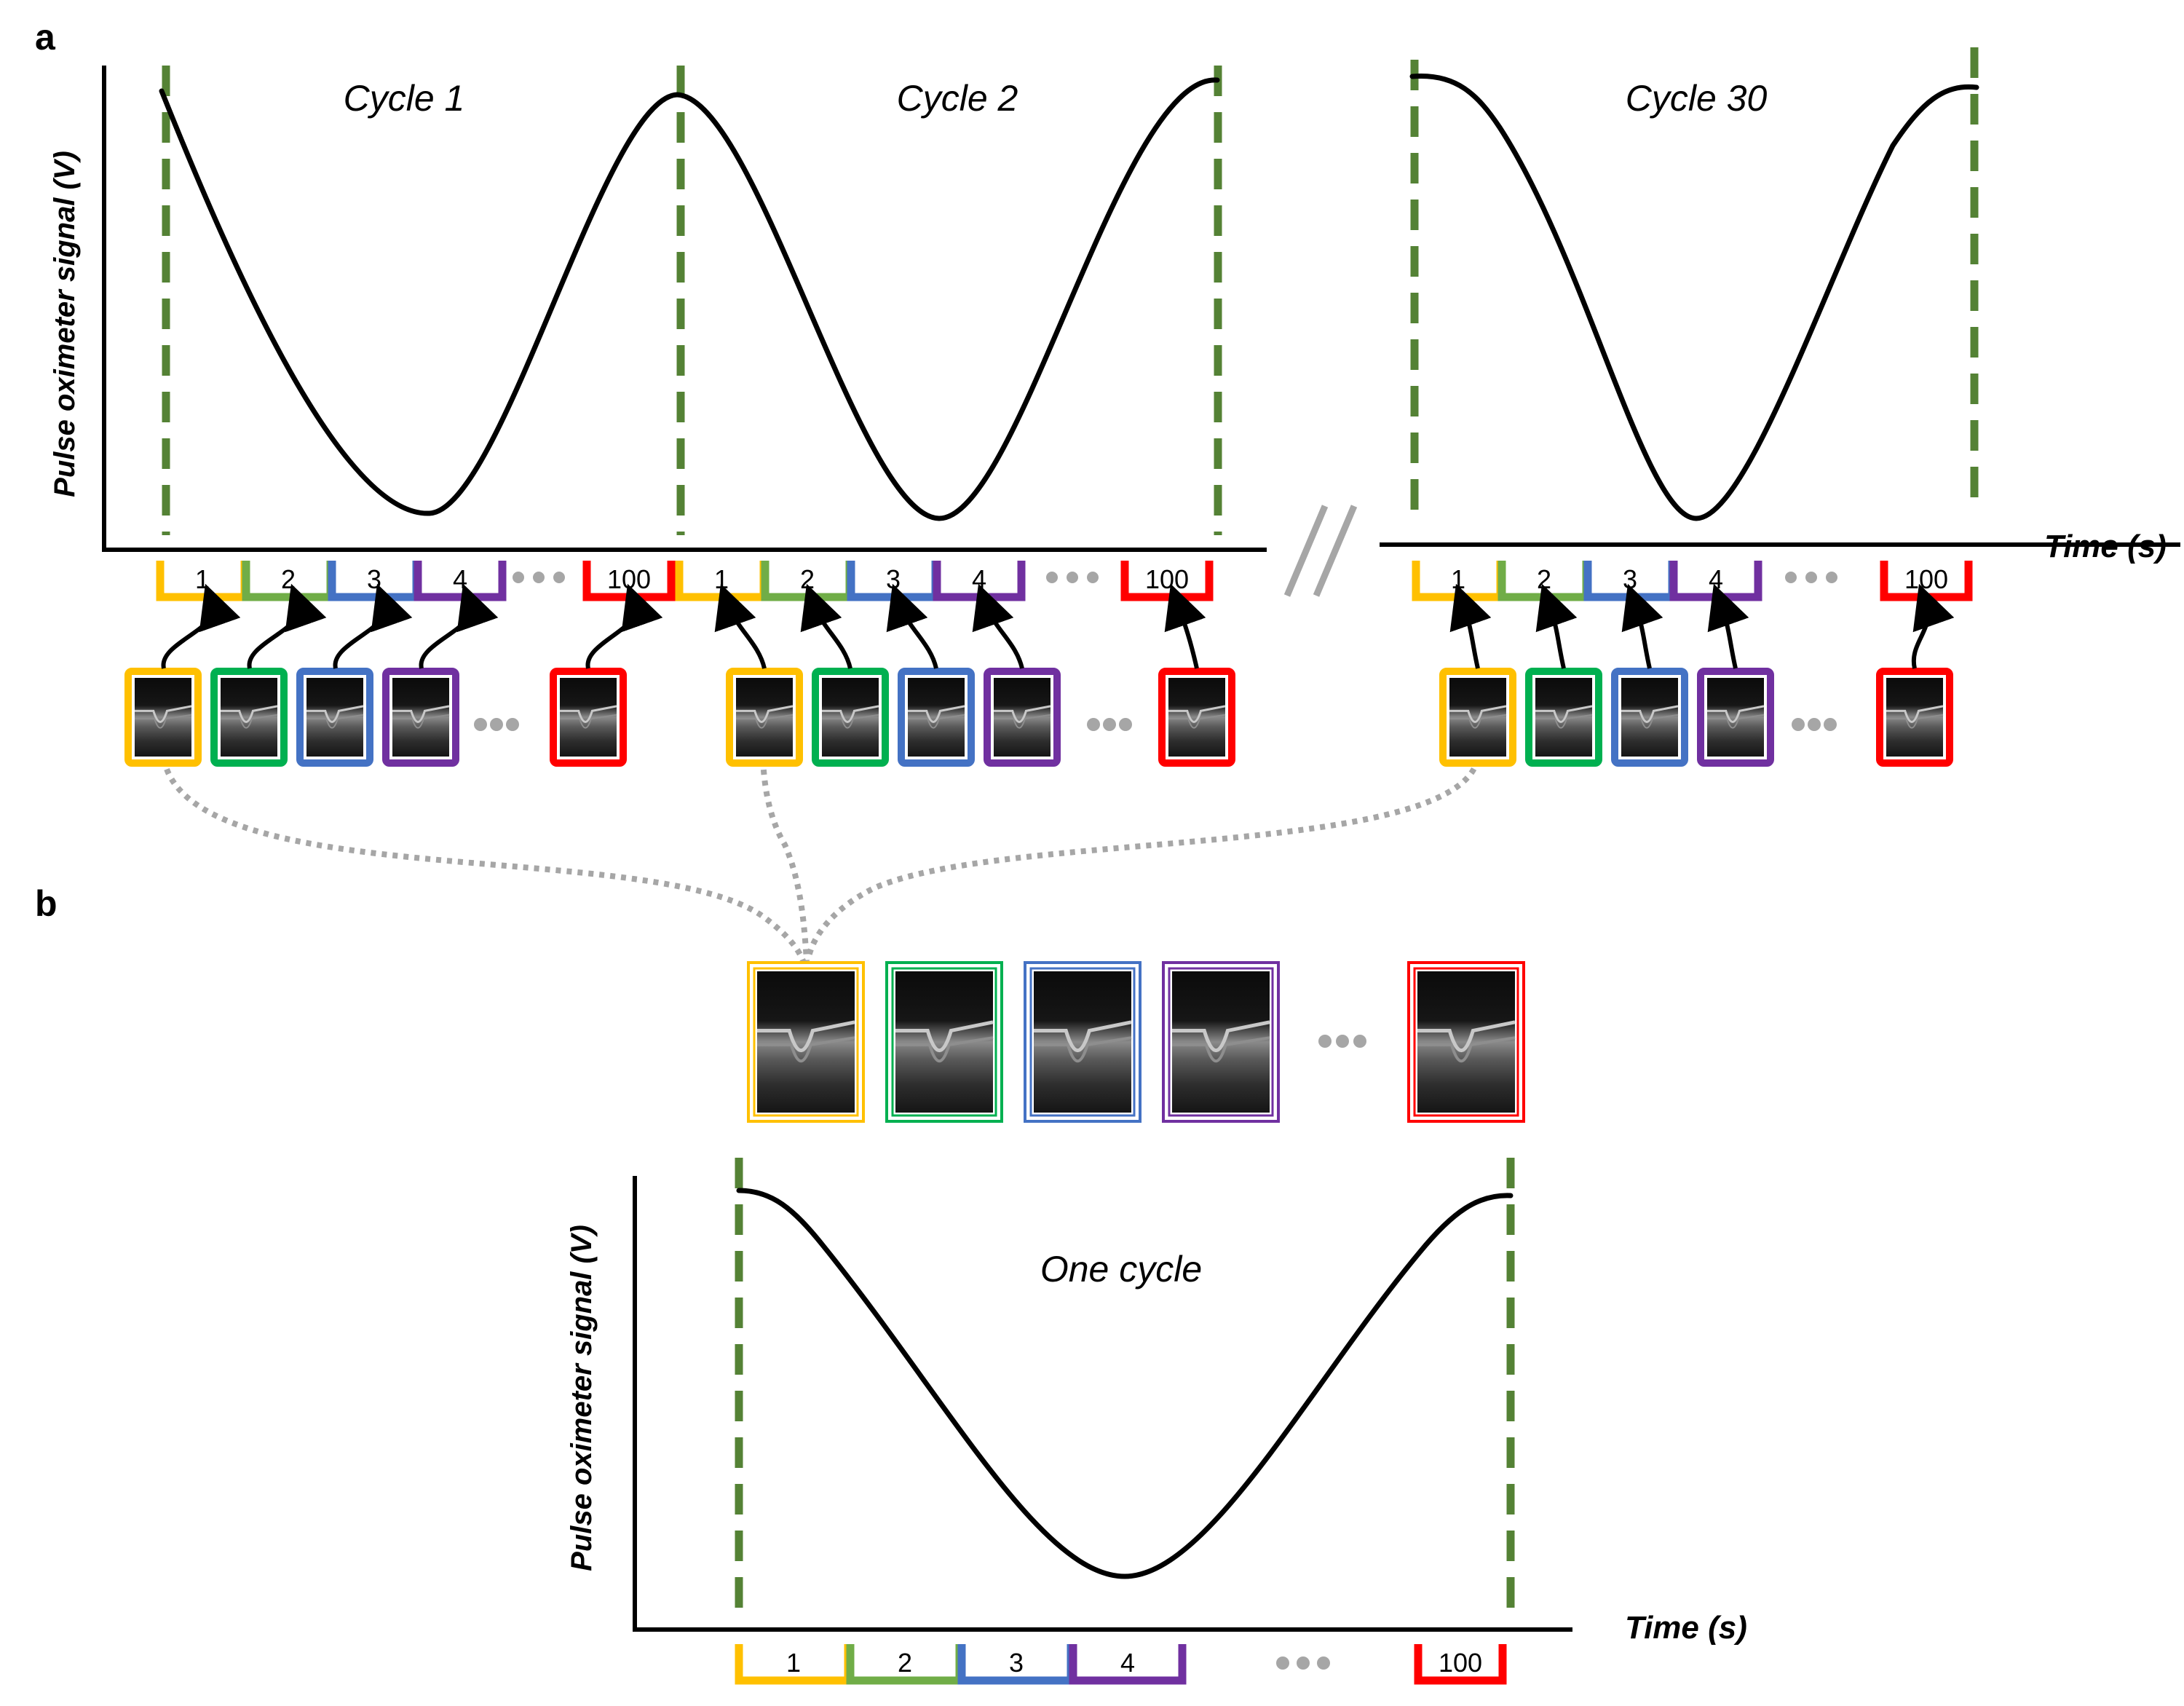  What do you see at coordinates (45, 37) in the screenshot?
I see `panel-label-a: a` at bounding box center [45, 37].